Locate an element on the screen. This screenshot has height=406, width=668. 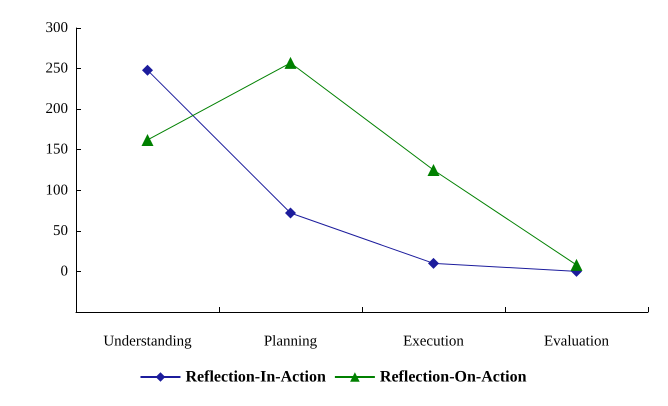
y-tick-label: 300 is located at coordinates (57, 28).